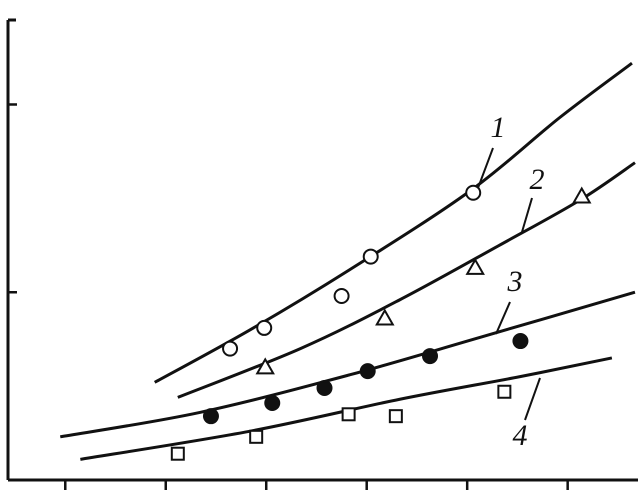 The image size is (638, 494). Describe the element at coordinates (498, 127) in the screenshot. I see `series-label: 1` at that location.